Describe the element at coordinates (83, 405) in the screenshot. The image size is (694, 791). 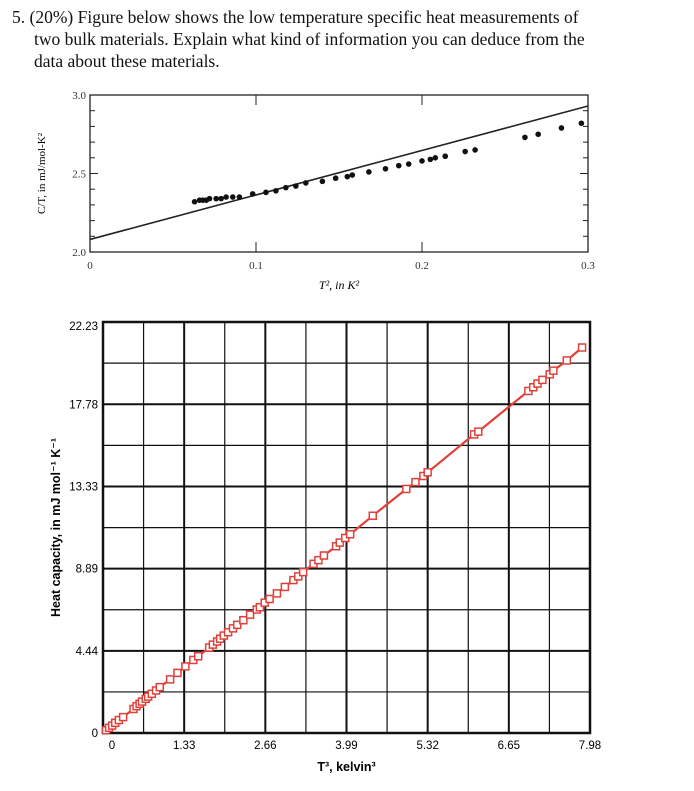
I see `y-tick-label: 17.78` at that location.